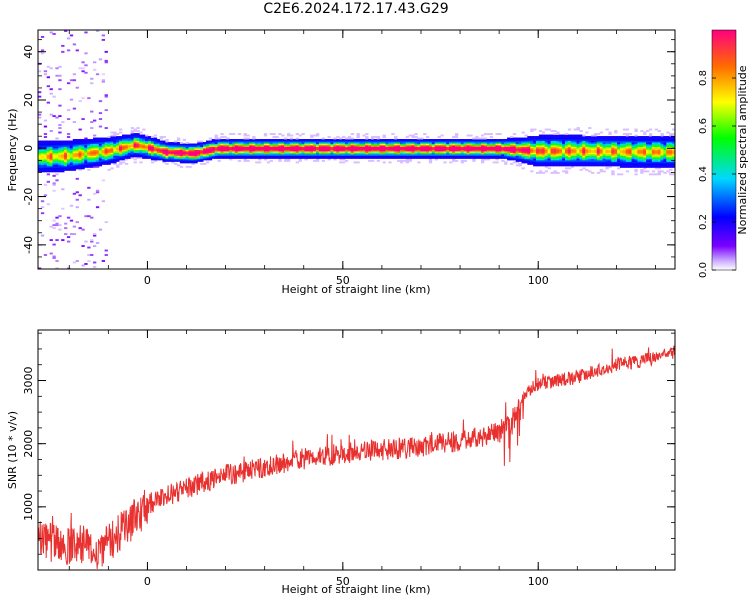 This screenshot has width=750, height=600. I want to click on snr-y-tick-label: 1000, so click(28, 507).